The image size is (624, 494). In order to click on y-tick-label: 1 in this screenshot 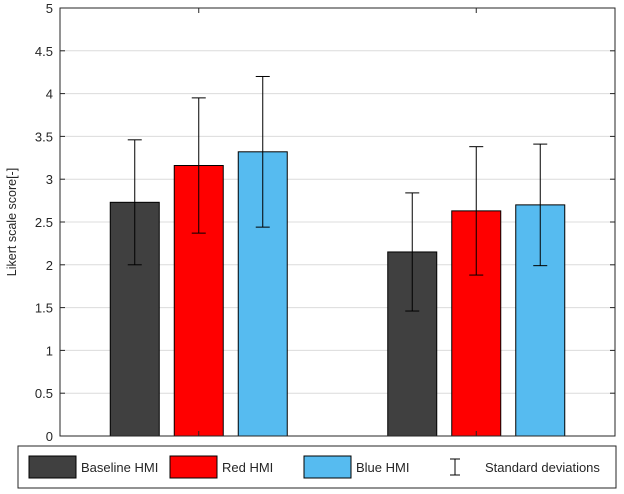, I will do `click(49, 350)`.